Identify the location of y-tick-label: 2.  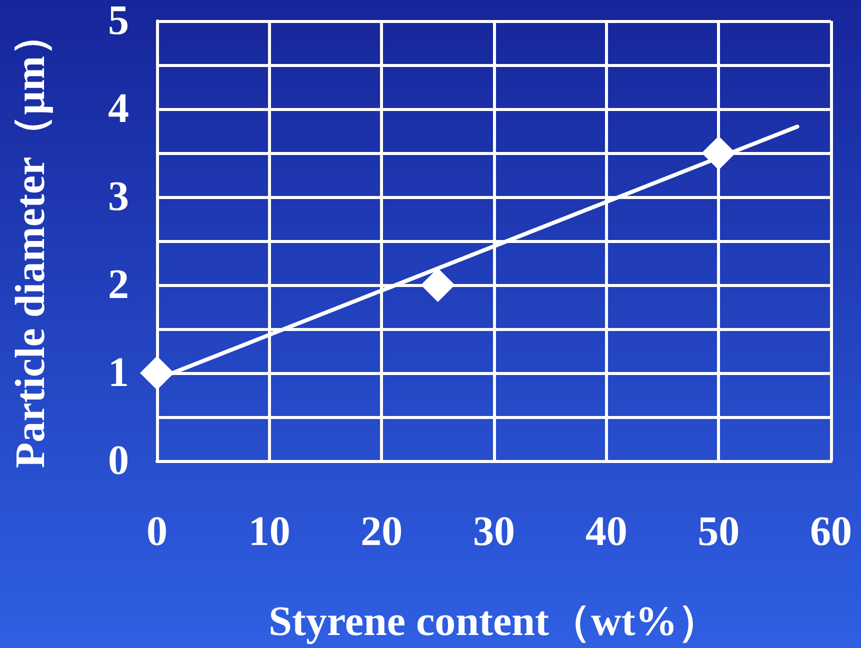
(118, 285).